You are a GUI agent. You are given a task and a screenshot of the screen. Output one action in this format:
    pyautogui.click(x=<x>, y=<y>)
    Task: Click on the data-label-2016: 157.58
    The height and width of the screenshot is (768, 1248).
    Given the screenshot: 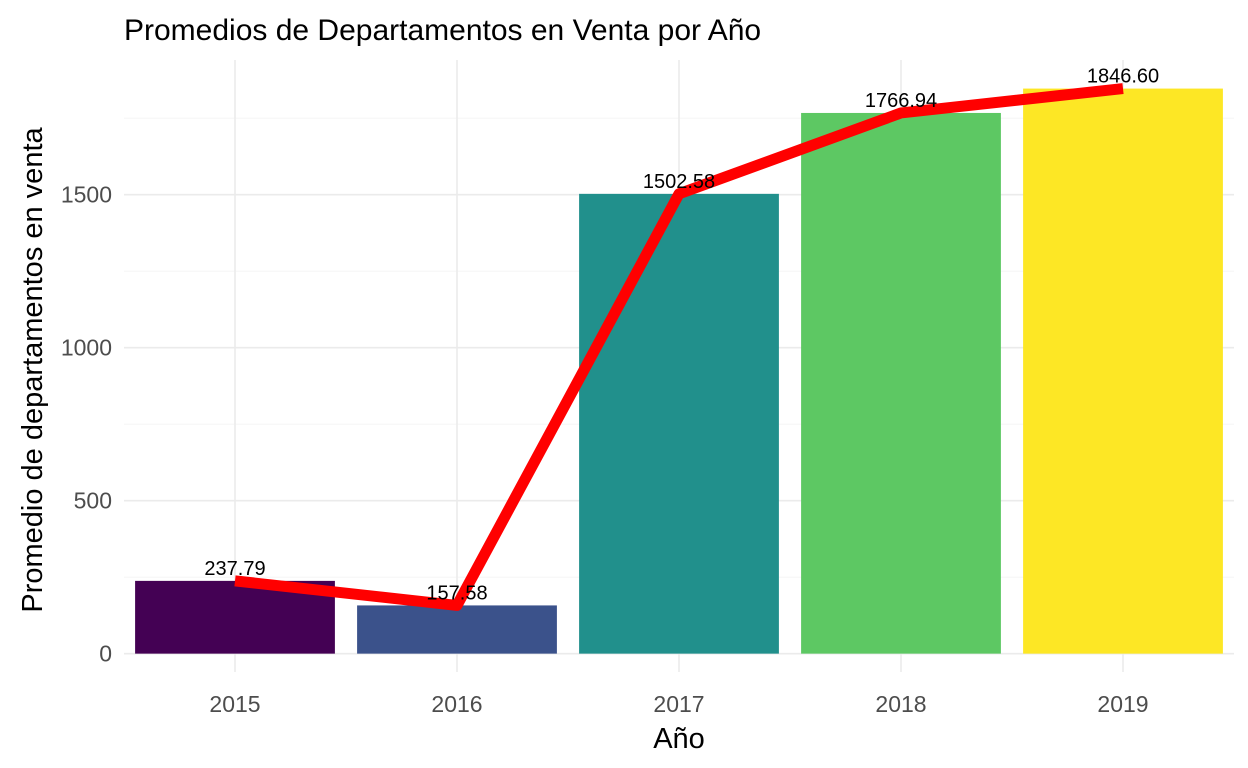 What is the action you would take?
    pyautogui.click(x=456, y=593)
    